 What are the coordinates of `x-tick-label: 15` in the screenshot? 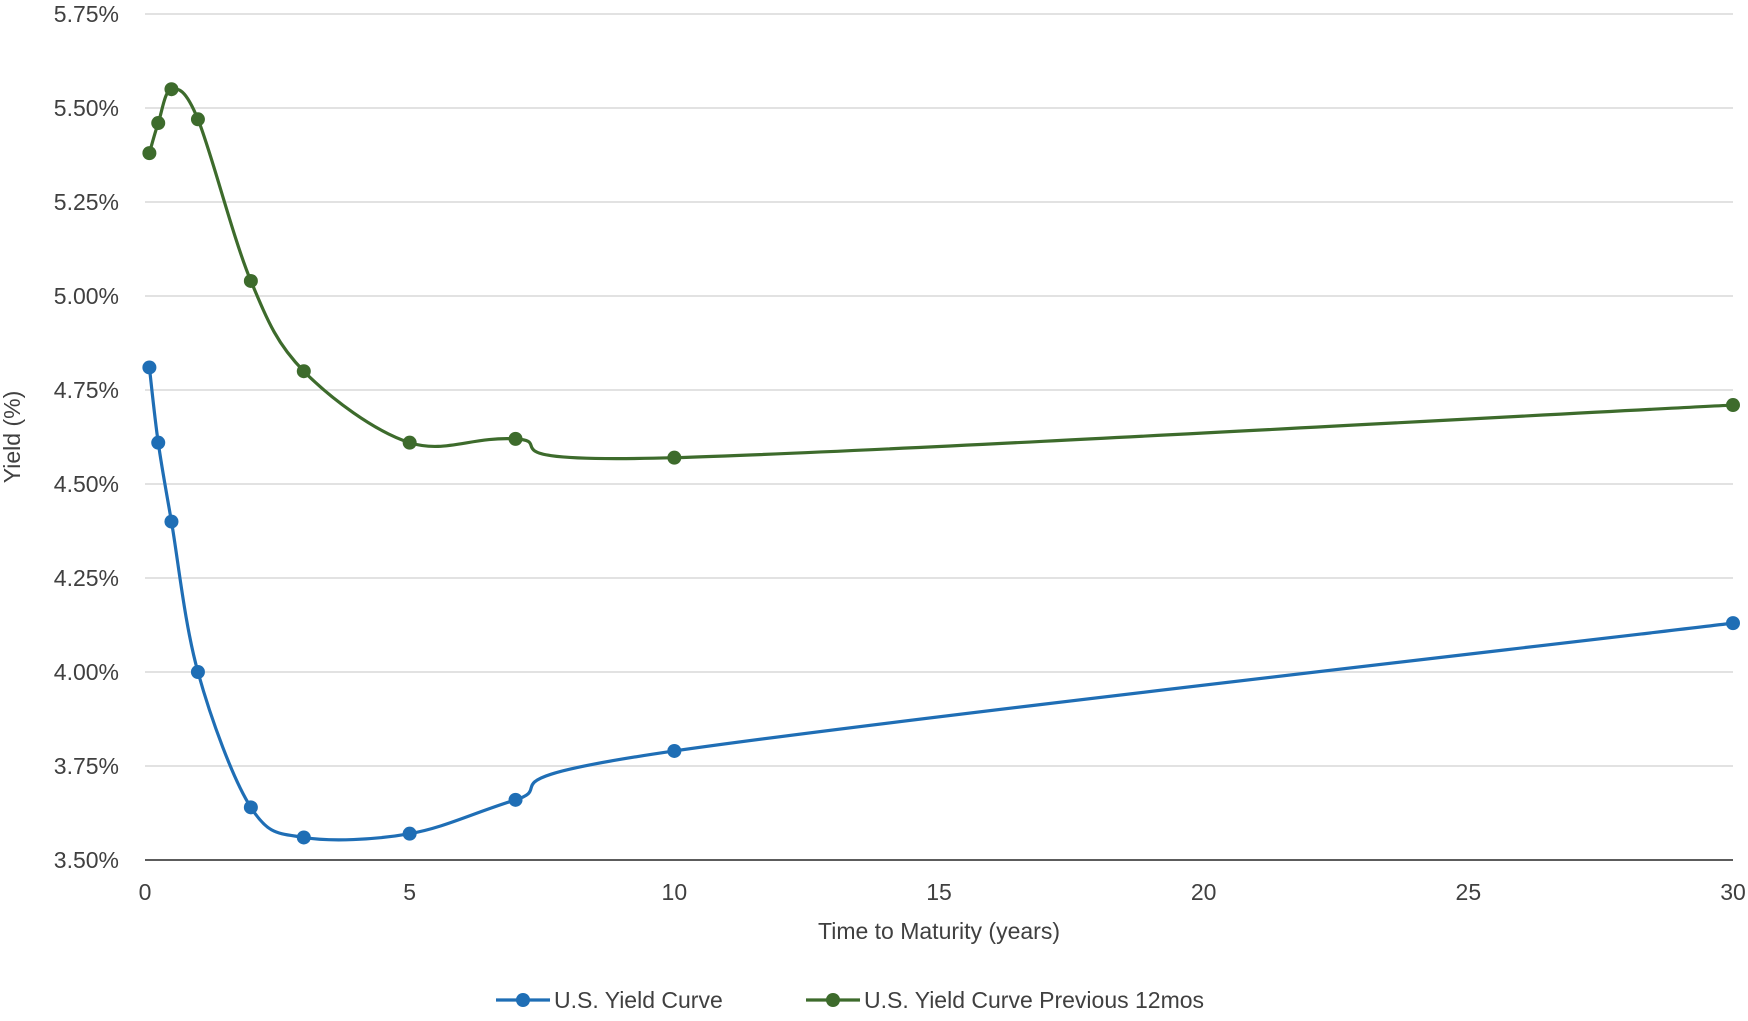 It's located at (939, 892).